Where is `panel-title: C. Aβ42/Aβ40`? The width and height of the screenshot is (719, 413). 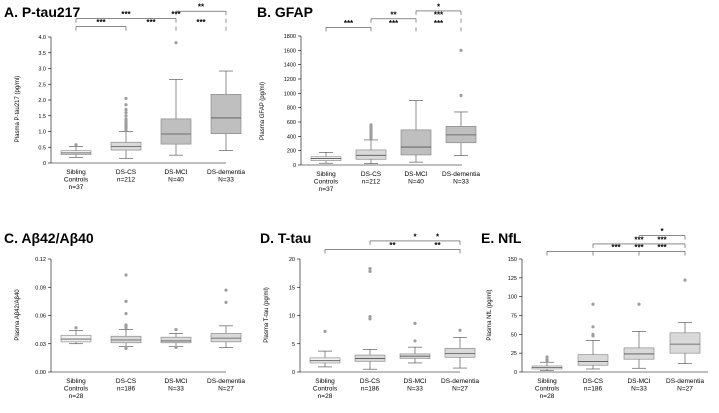
panel-title: C. Aβ42/Aβ40 is located at coordinates (49, 238).